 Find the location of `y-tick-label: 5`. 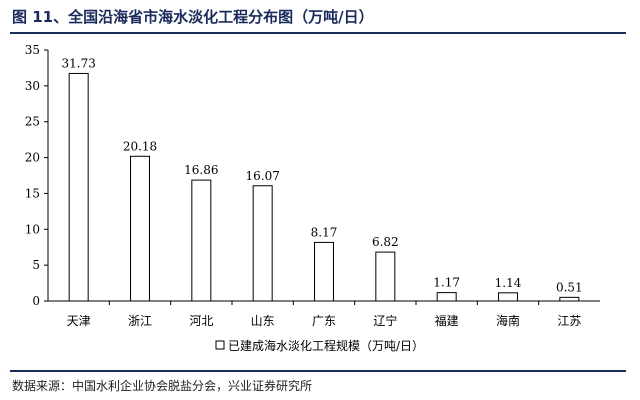

y-tick-label: 5 is located at coordinates (36, 265).